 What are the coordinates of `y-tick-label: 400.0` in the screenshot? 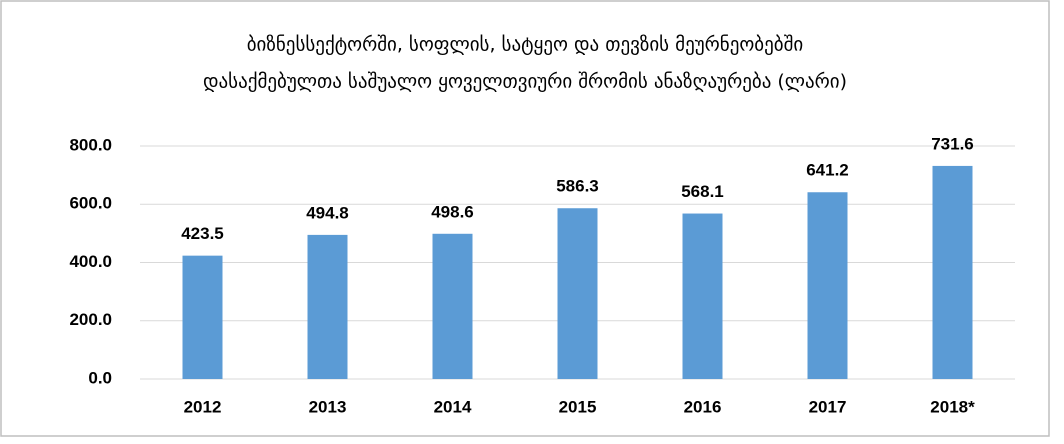 It's located at (90, 261).